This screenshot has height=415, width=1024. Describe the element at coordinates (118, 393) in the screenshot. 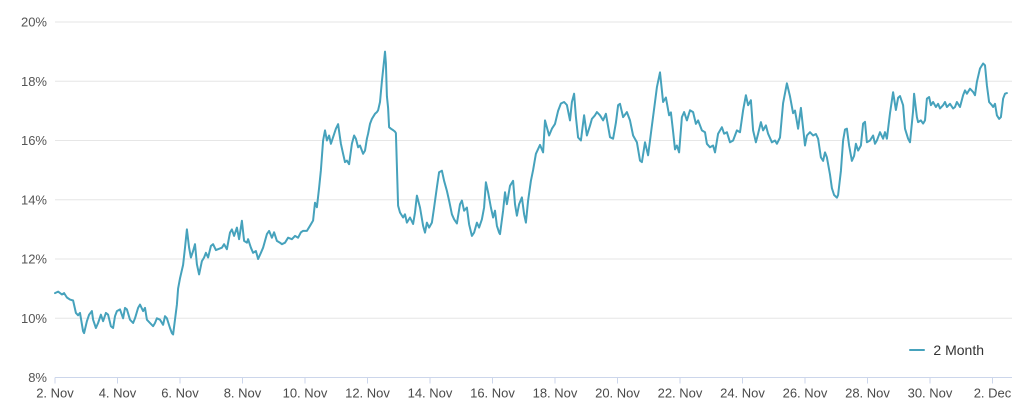

I see `x-tick-label: 4. Nov` at that location.